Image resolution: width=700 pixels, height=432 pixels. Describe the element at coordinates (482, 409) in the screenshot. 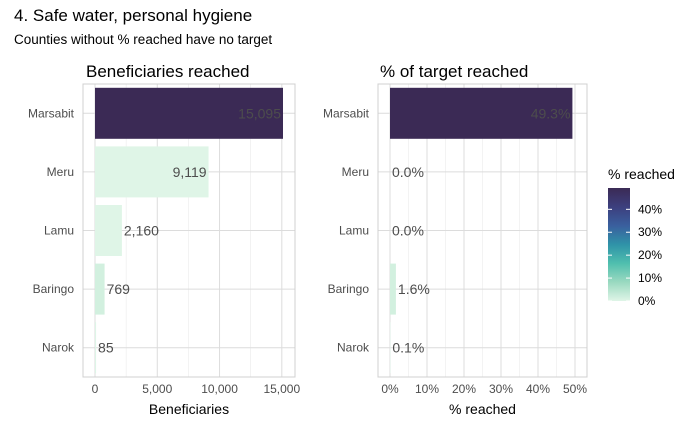

I see `pct-reached-x-axis-title: % reached` at that location.